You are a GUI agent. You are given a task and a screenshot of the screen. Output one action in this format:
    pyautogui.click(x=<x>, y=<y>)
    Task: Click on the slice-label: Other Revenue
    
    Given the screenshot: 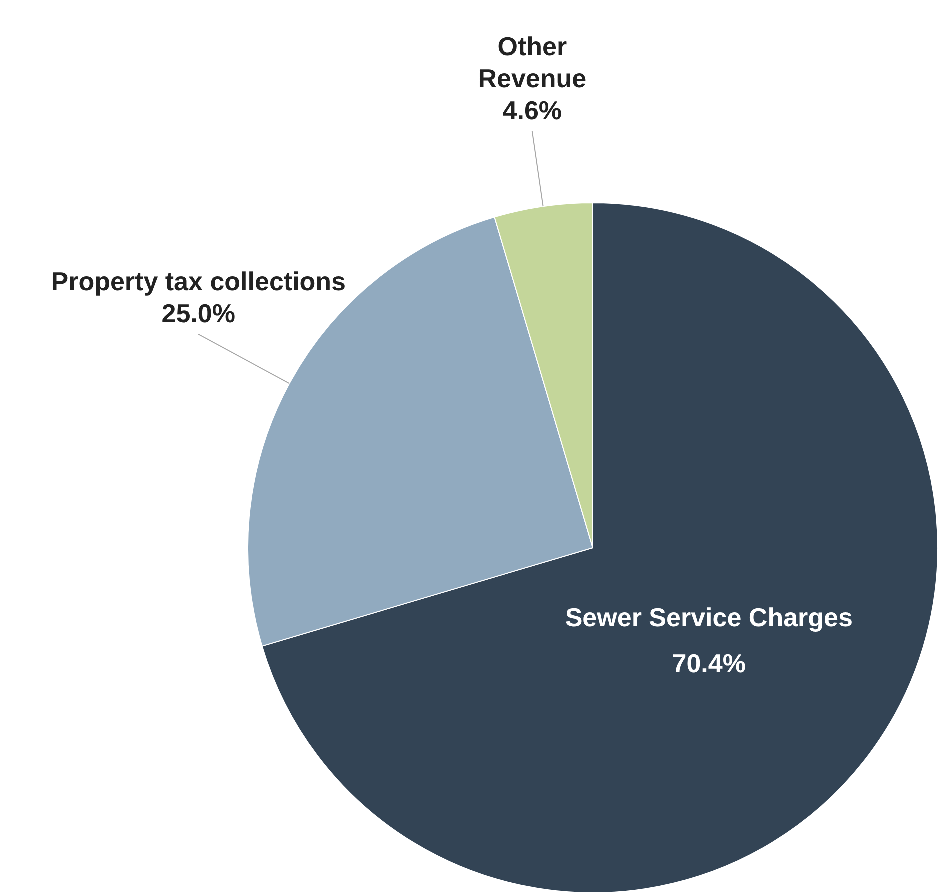 What is the action you would take?
    pyautogui.click(x=532, y=62)
    